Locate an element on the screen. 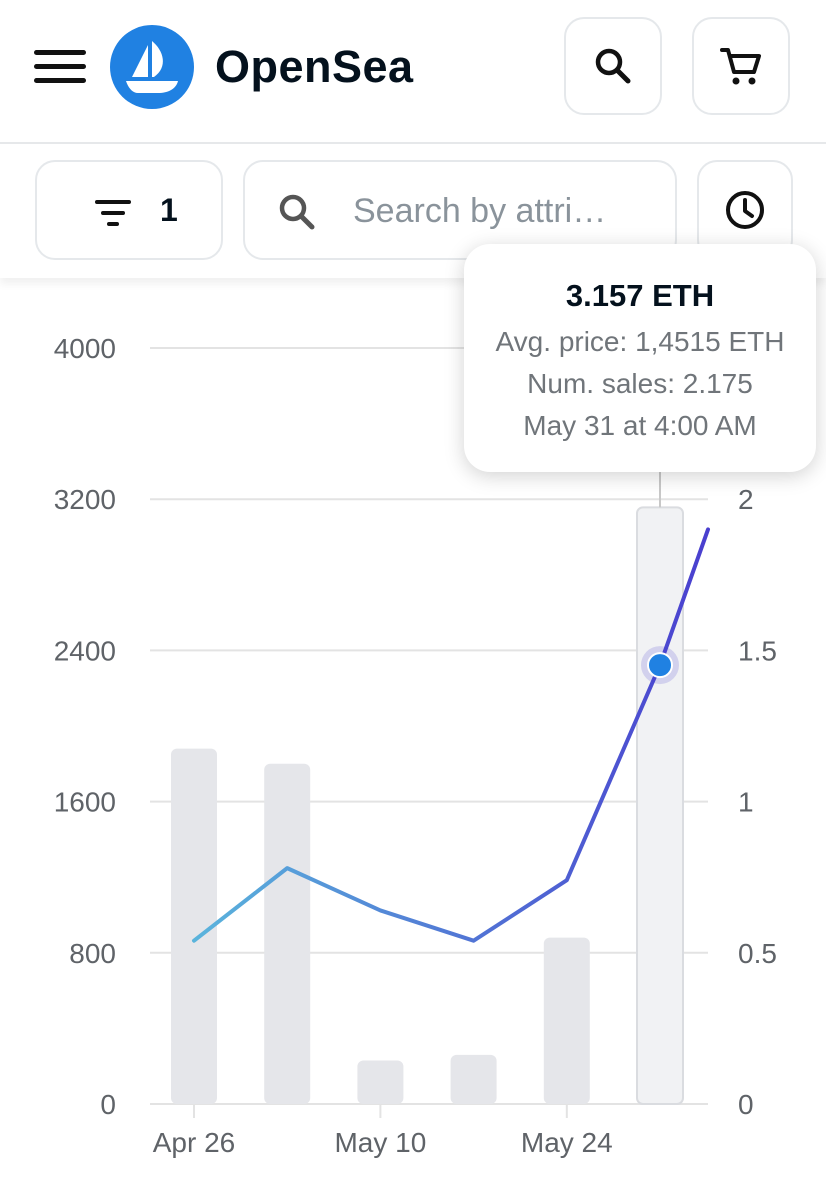 The height and width of the screenshot is (1200, 826). y-left-tick-label: 2400 is located at coordinates (85, 650).